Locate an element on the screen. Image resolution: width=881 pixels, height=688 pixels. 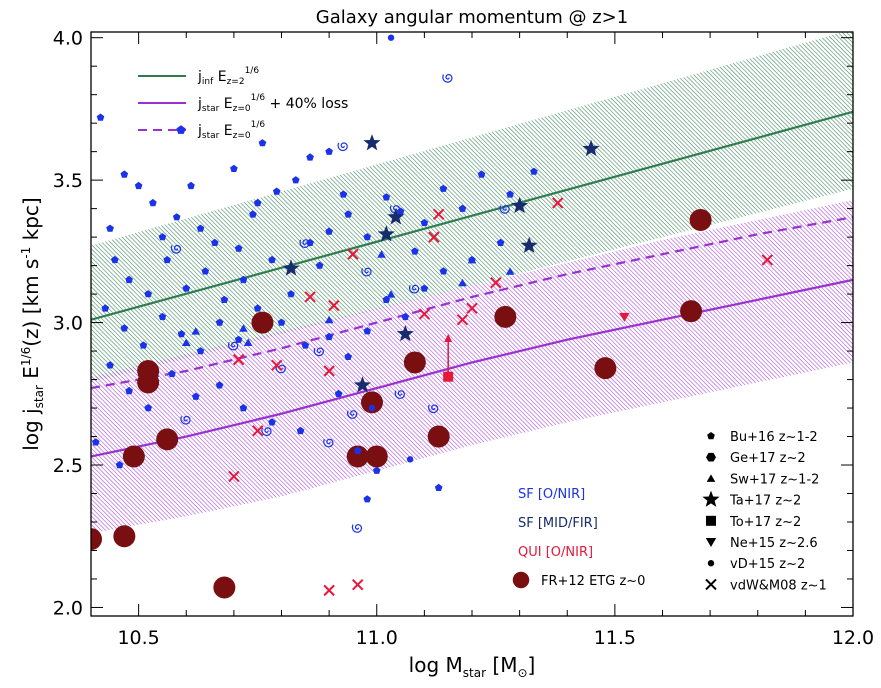
color-legend-label: SF [MID/FIR] is located at coordinates (558, 523).